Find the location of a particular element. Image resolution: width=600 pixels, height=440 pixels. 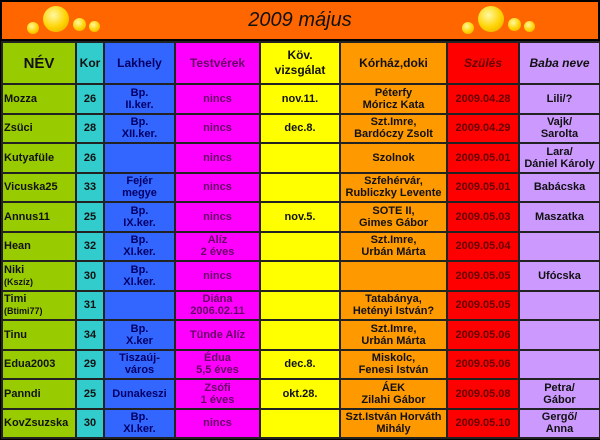

cell-hospital: Szt.Imre, Urbán Márta is located at coordinates (393, 246).